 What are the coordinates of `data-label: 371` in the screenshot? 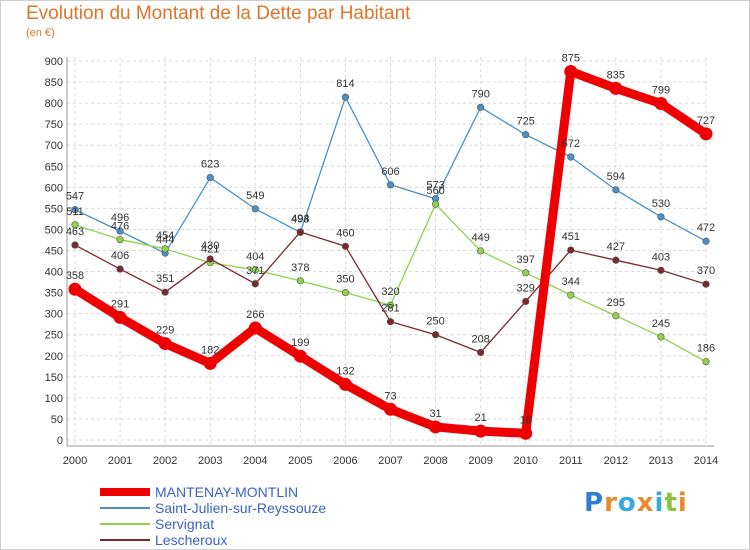 It's located at (255, 271).